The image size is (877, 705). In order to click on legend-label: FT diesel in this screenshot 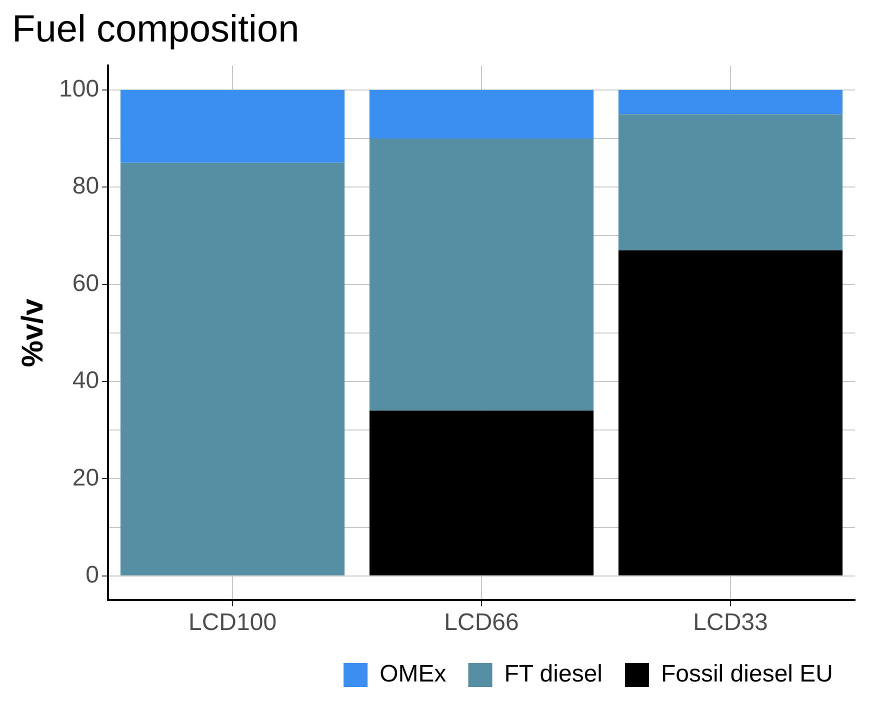, I will do `click(553, 674)`.